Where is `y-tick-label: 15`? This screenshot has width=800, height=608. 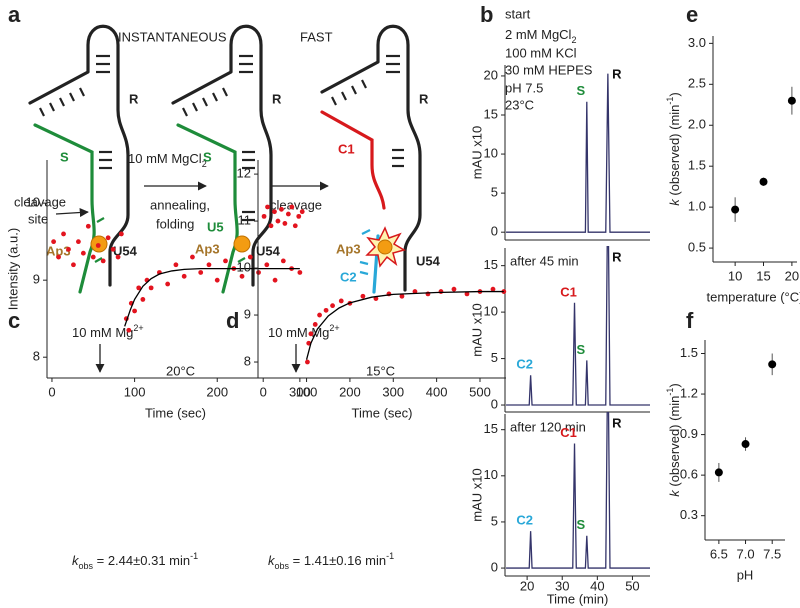 y-tick-label: 15 is located at coordinates (491, 428).